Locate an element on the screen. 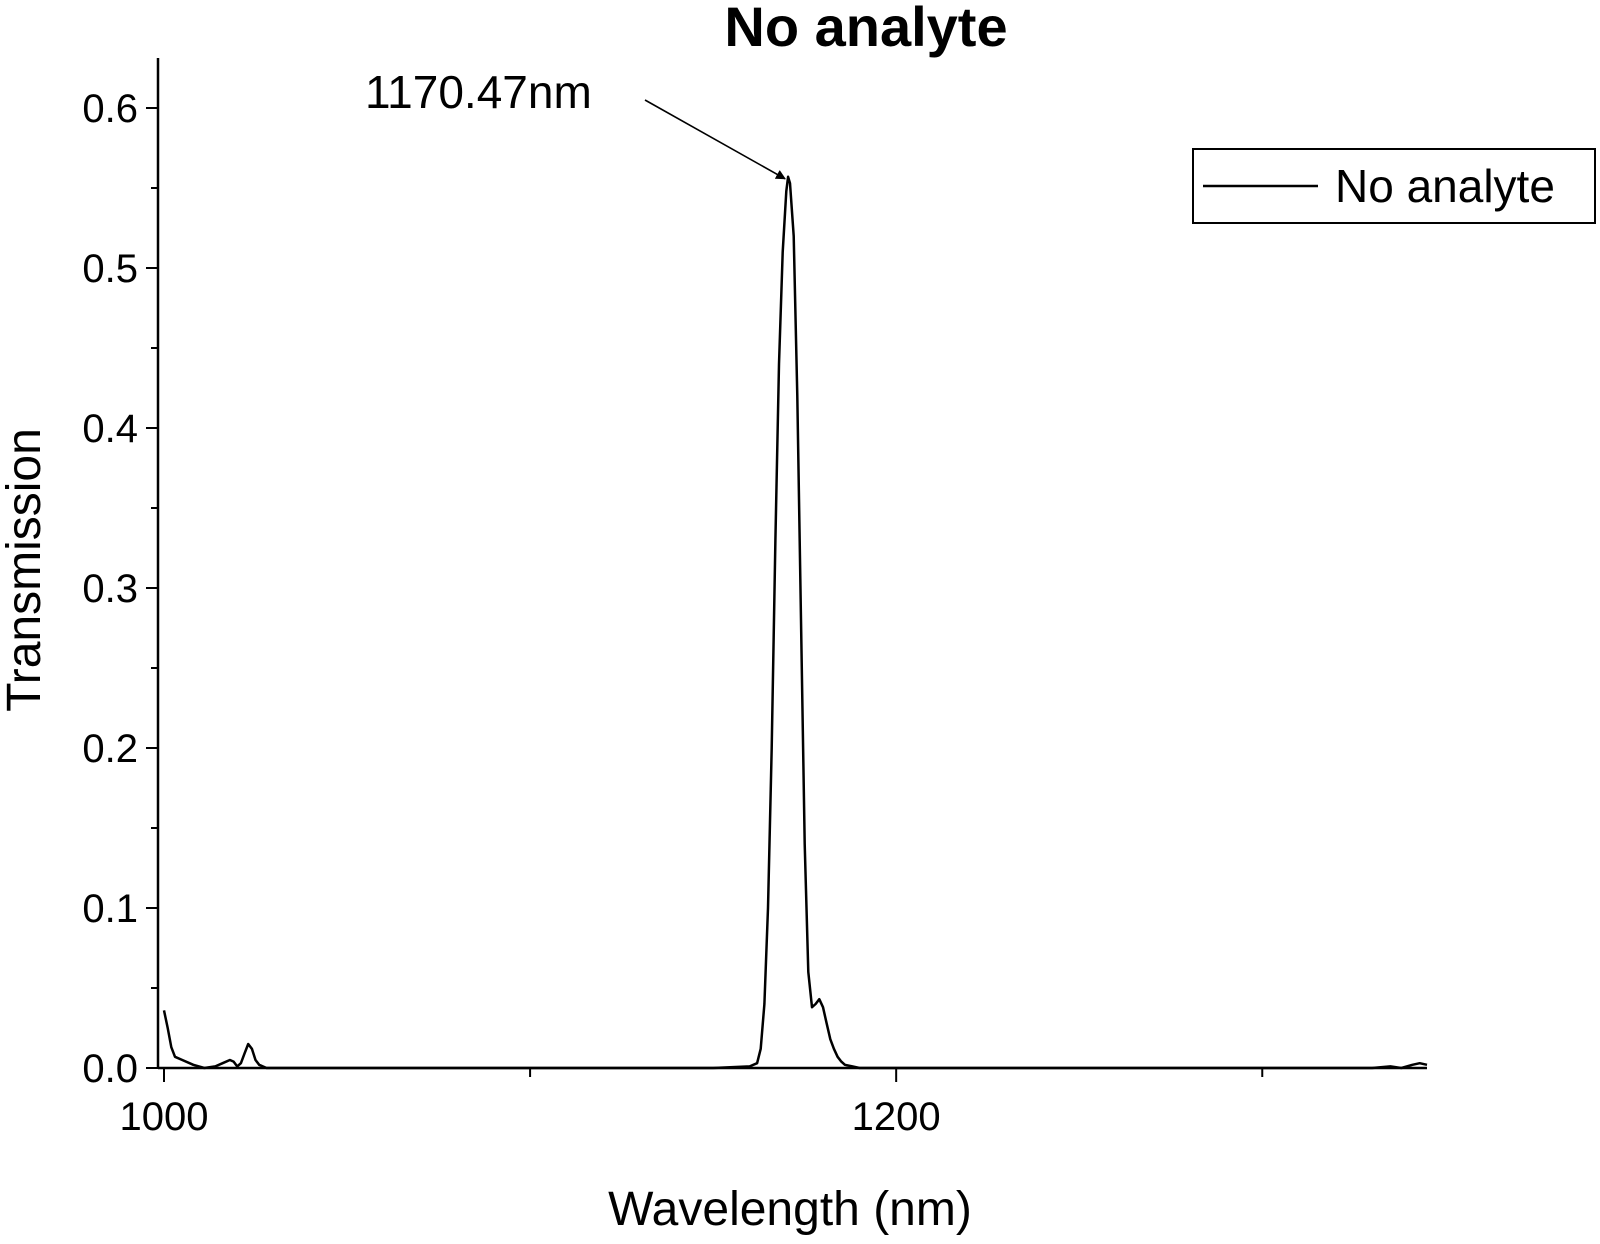  x-tick-label: 1000 is located at coordinates (164, 1117).